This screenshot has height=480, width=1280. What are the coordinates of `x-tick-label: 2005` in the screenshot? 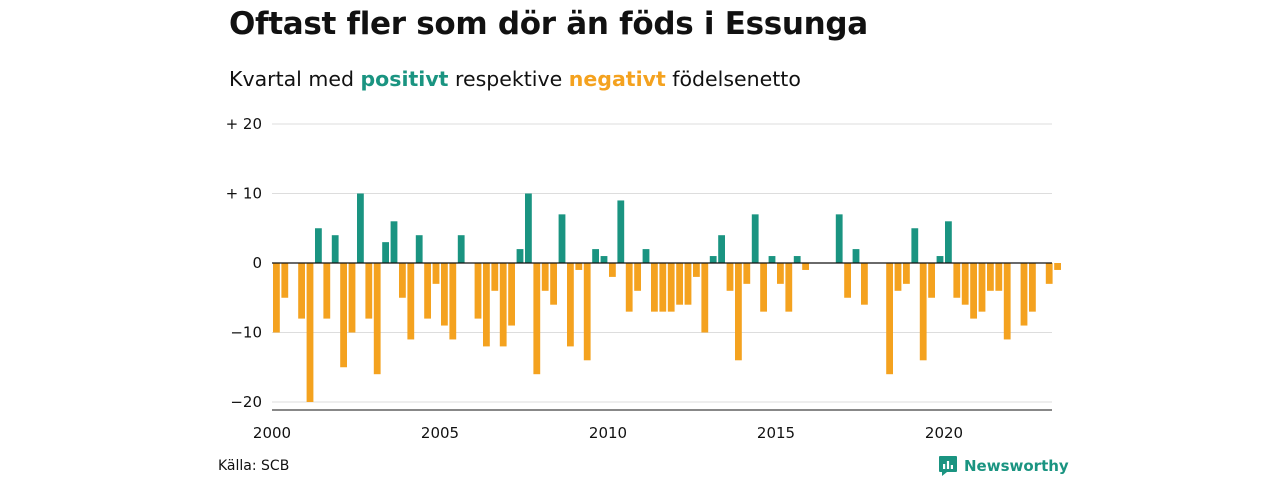 It's located at (440, 433).